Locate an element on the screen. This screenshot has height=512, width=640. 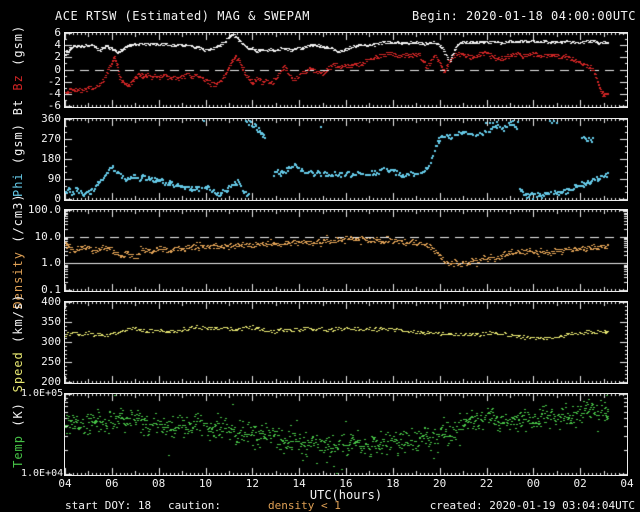
x-tick-label: 14 is located at coordinates (299, 483).